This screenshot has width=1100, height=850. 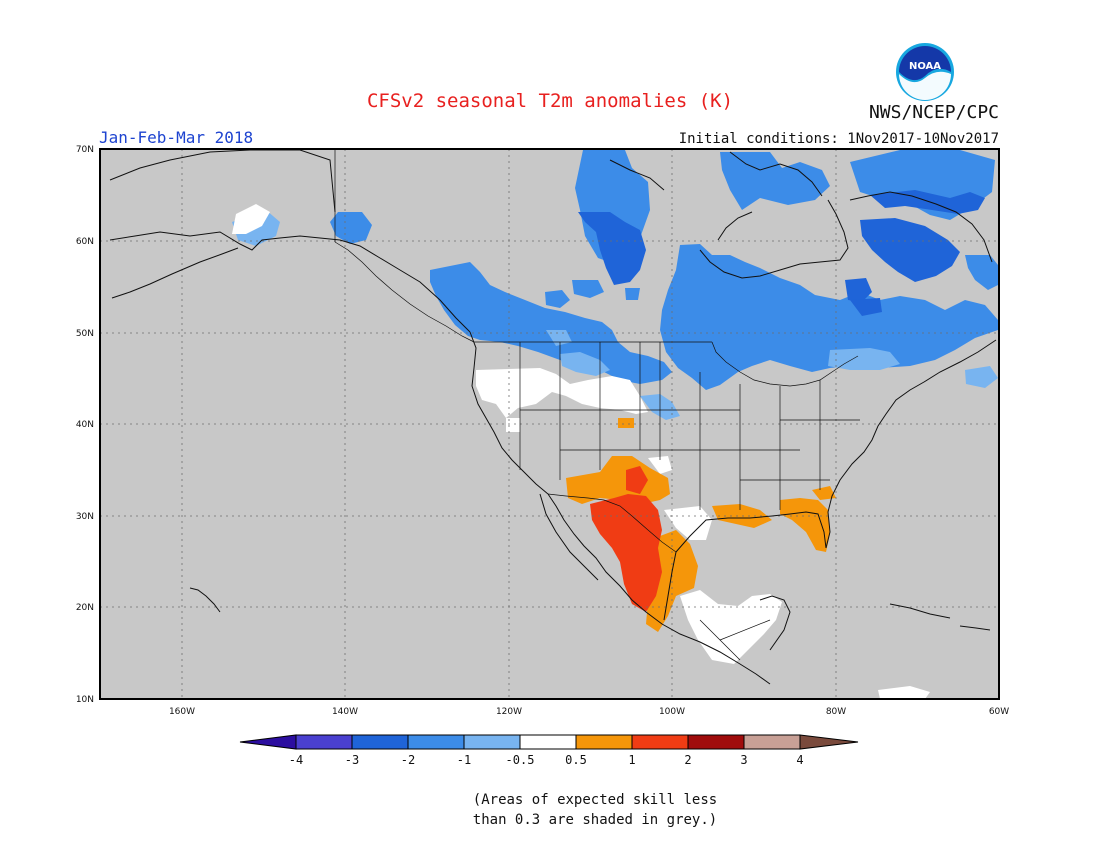 I want to click on lon-label: 140W, so click(x=345, y=712).